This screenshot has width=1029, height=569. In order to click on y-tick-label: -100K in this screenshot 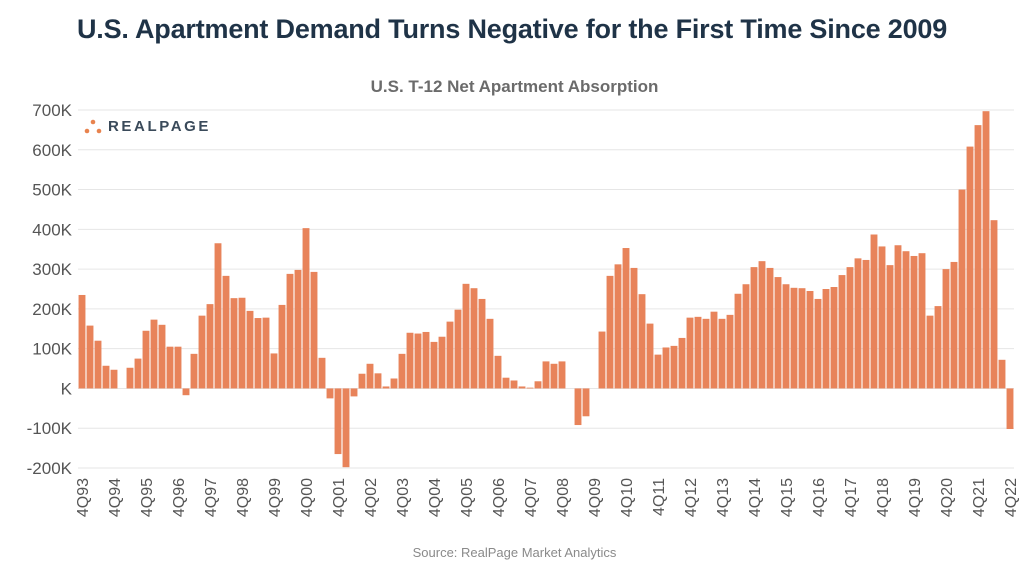, I will do `click(50, 428)`.